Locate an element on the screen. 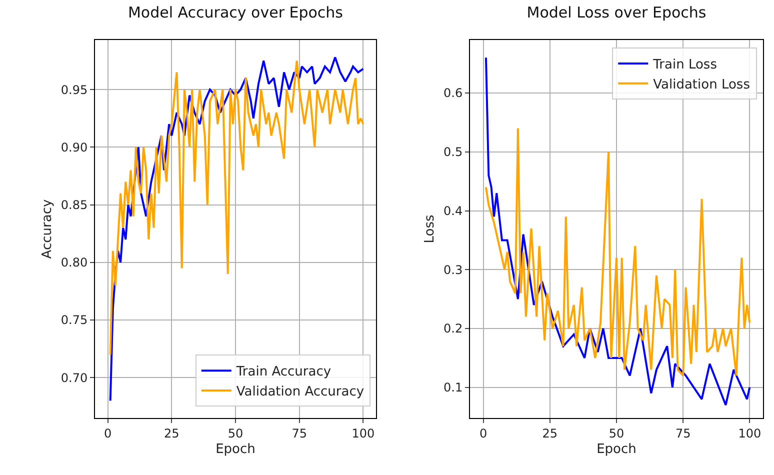  y-tick-label: 0.5 is located at coordinates (453, 152).